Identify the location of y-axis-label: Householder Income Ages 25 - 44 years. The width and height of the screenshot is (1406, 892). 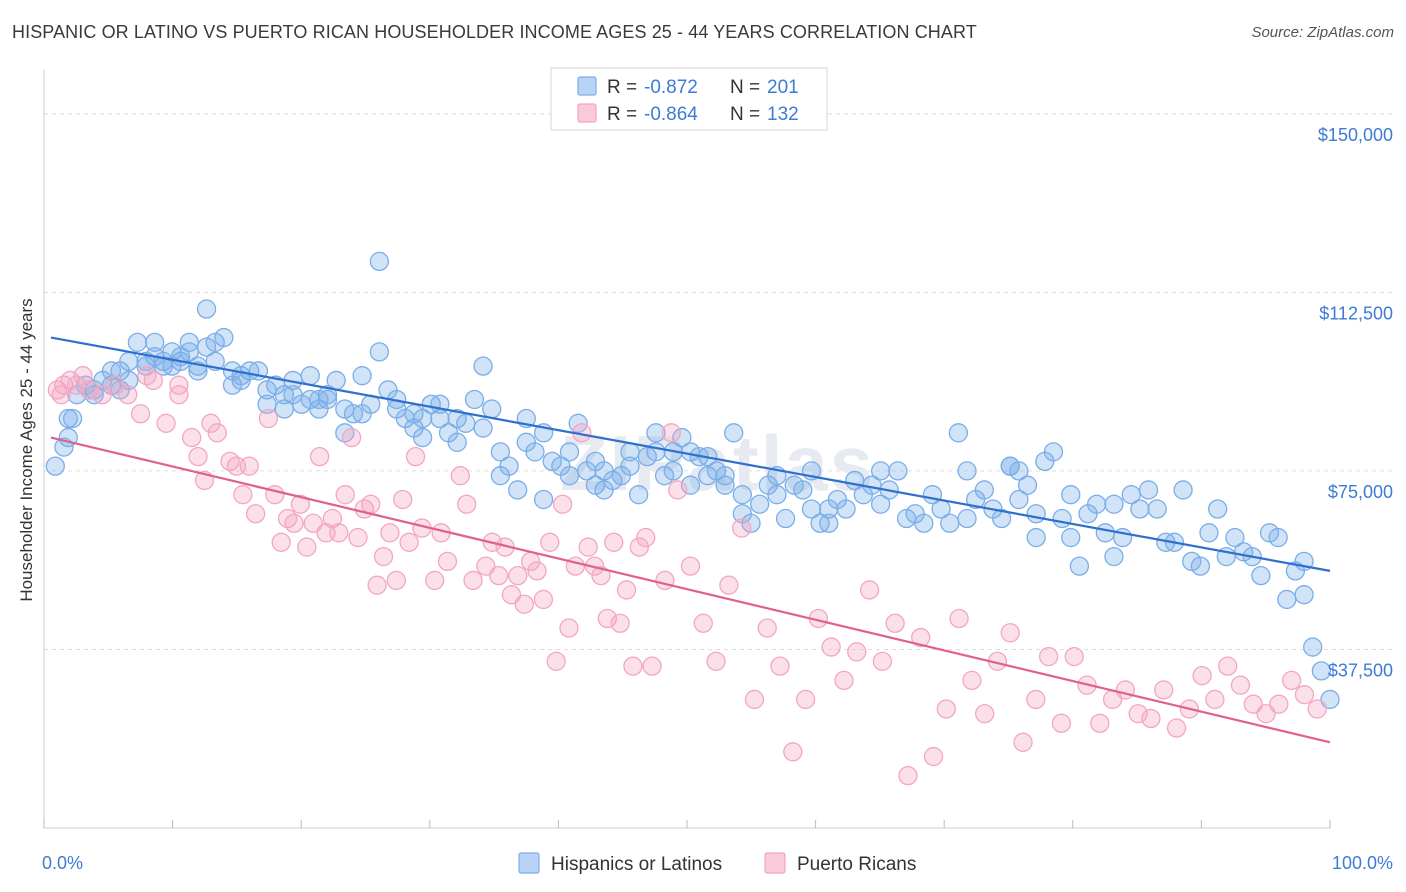
(26, 449).